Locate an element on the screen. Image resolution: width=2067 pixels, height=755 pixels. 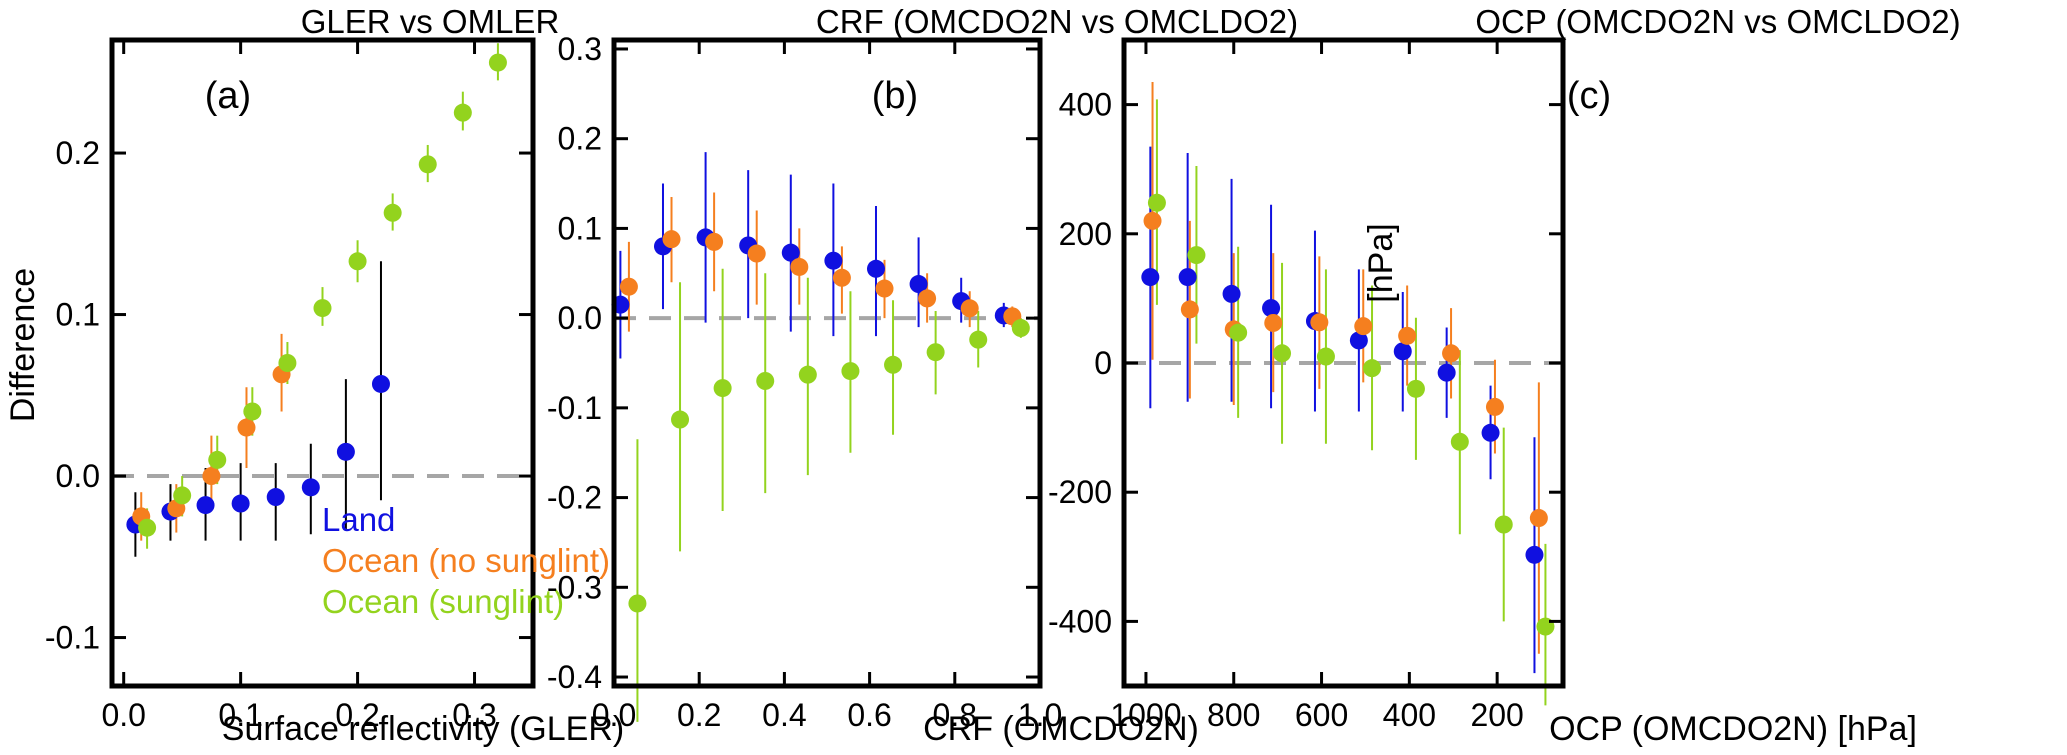
x-tick-label: 0.4 is located at coordinates (784, 715).